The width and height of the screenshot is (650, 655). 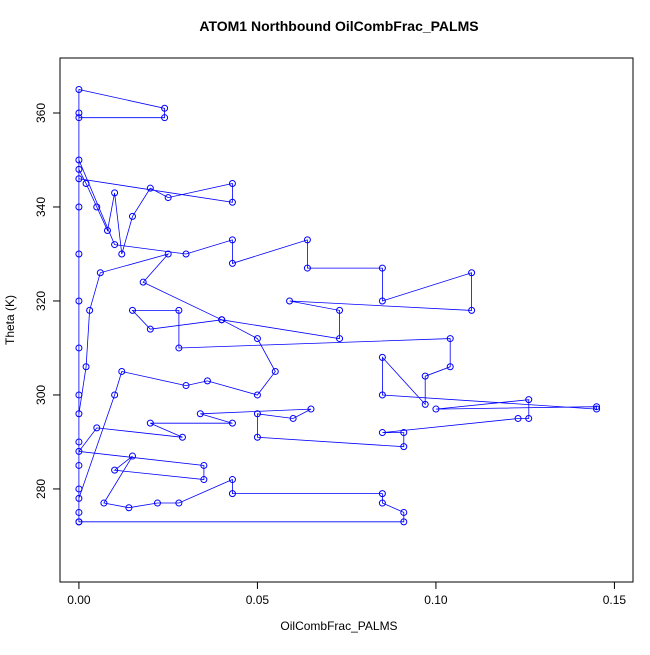 What do you see at coordinates (41, 395) in the screenshot?
I see `y-tick-label: 300` at bounding box center [41, 395].